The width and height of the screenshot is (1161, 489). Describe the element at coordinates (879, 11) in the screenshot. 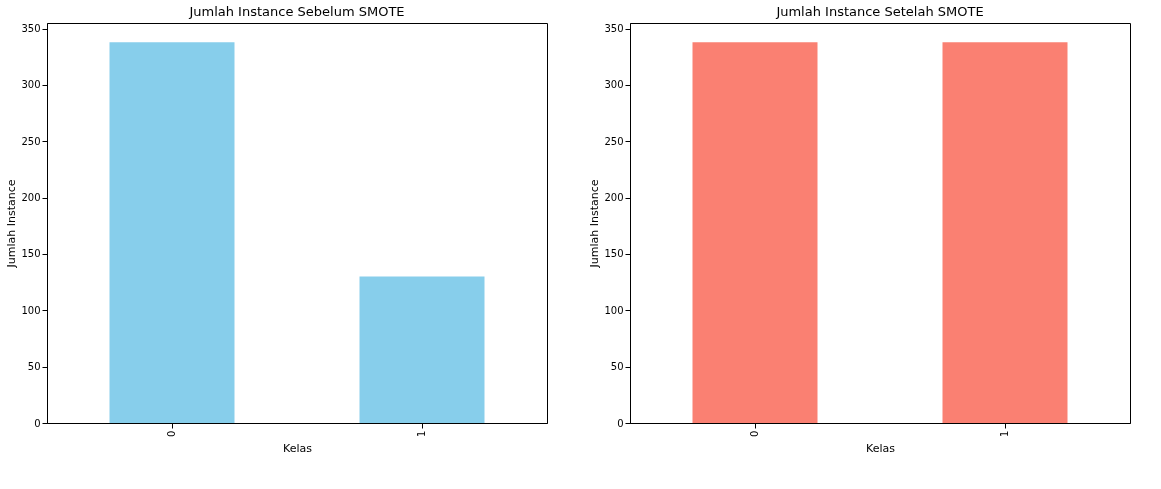

I see `chart-title: Jumlah Instance Setelah SMOTE` at that location.